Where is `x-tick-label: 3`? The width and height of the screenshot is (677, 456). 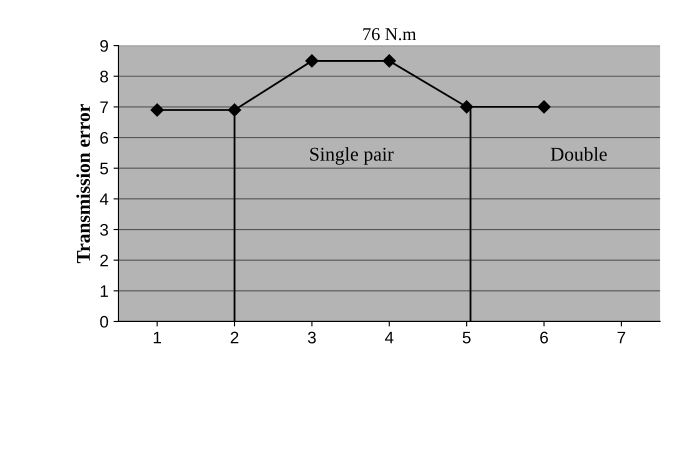 x-tick-label: 3 is located at coordinates (312, 338).